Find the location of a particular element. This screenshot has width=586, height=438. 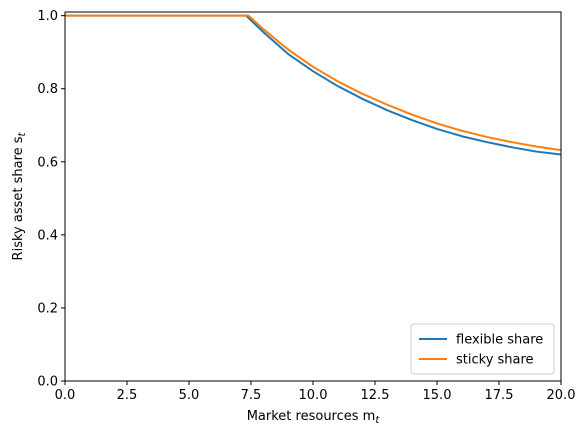

y-axis-label: Risky asset share st is located at coordinates (19, 195).